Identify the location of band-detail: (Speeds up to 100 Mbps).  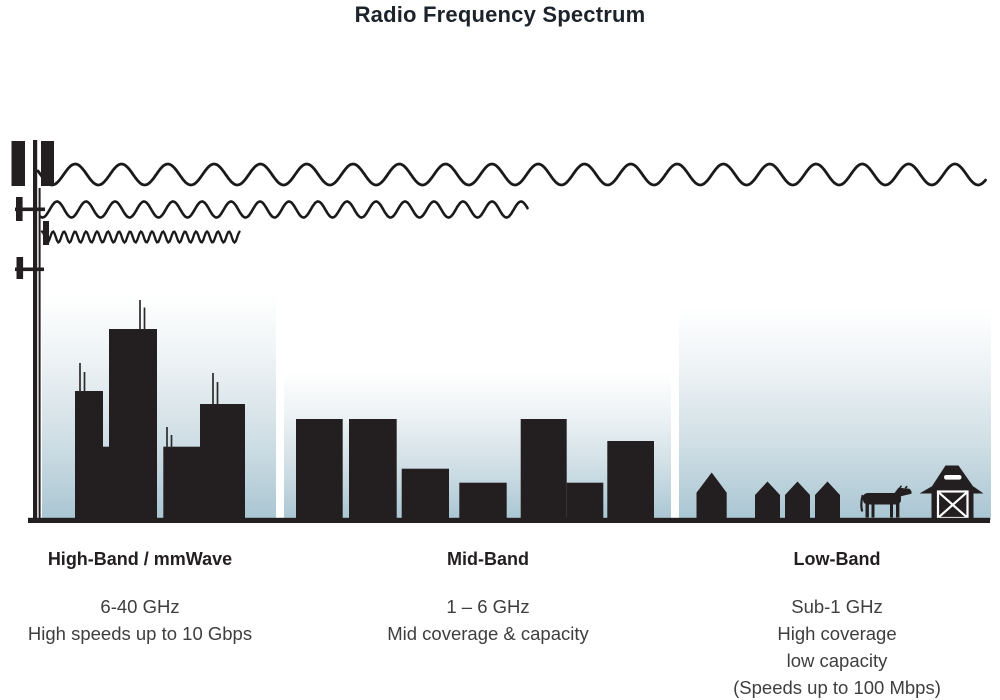
(837, 687).